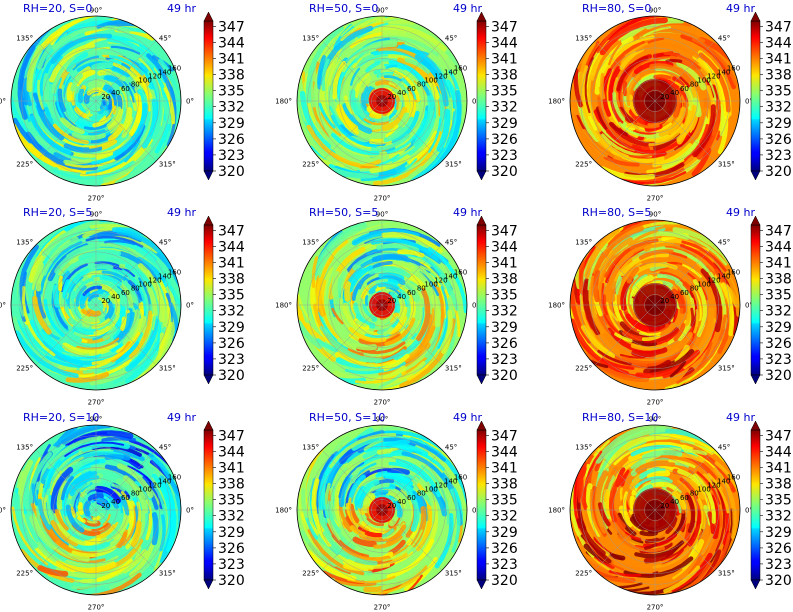 The height and width of the screenshot is (612, 793). What do you see at coordinates (165, 448) in the screenshot?
I see `angle-tick-label: 45°` at bounding box center [165, 448].